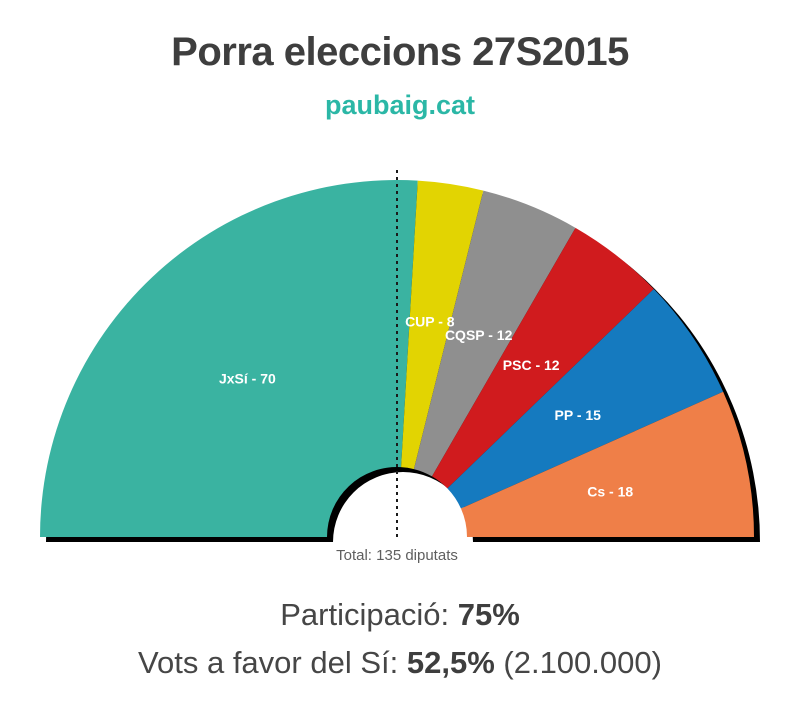  Describe the element at coordinates (400, 105) in the screenshot. I see `site-subtitle: paubaig.cat` at that location.